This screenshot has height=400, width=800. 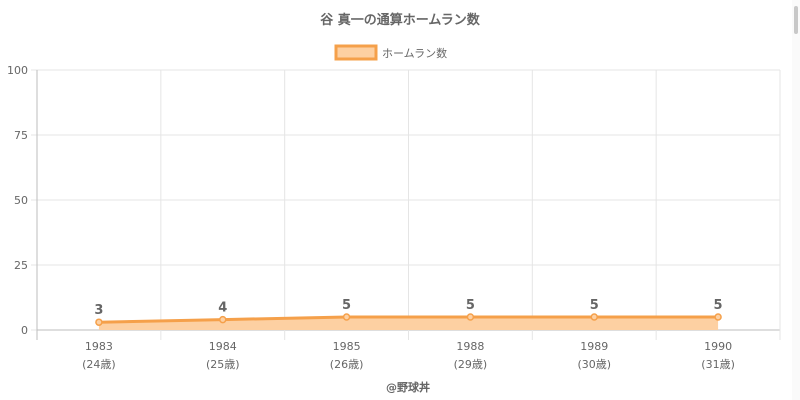 I want to click on data-label: 3, so click(x=98, y=310).